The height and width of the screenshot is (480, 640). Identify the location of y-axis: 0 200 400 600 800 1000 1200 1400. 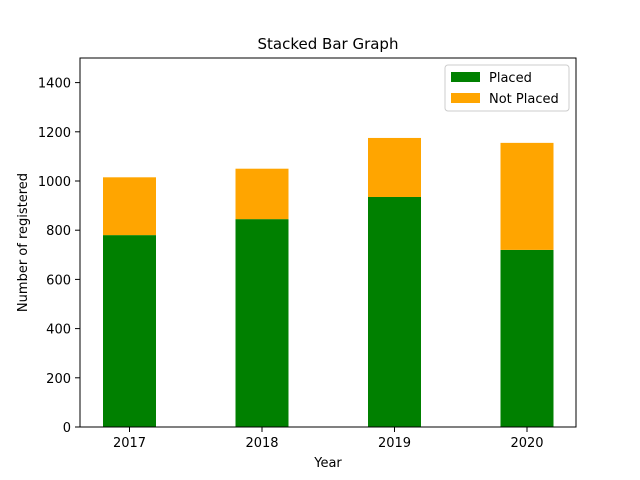
(59, 256).